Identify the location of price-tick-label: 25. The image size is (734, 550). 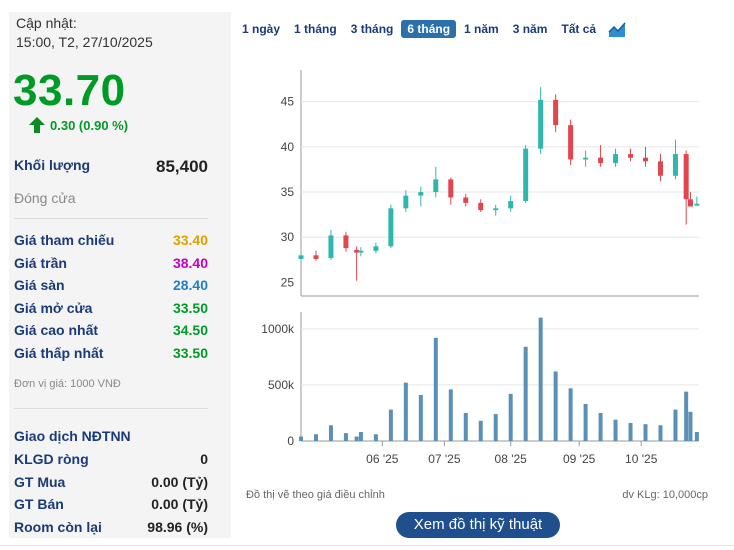
(288, 282).